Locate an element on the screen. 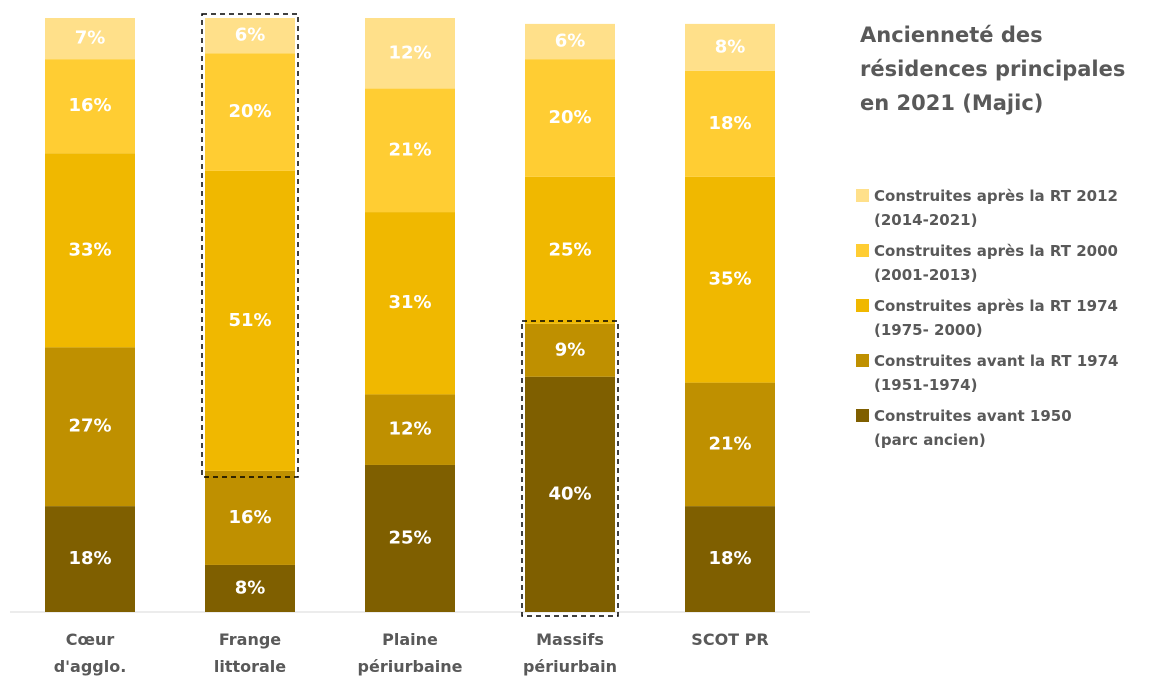 Image resolution: width=1162 pixels, height=680 pixels. data-label: 9% is located at coordinates (570, 349).